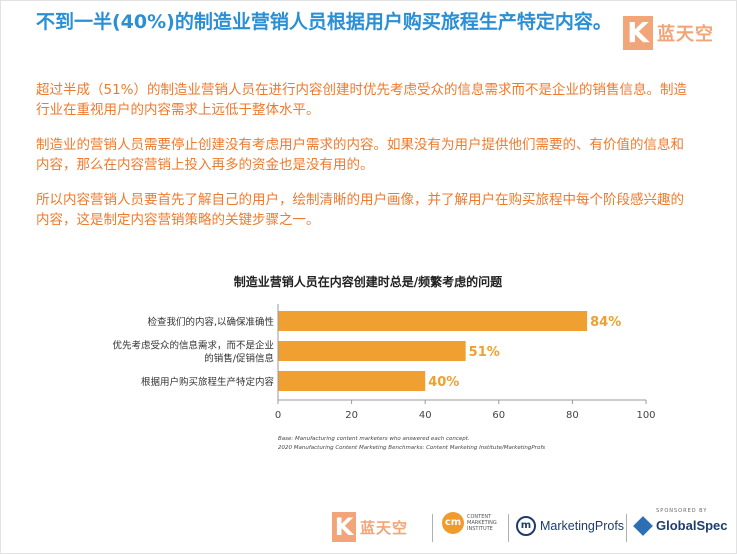 The height and width of the screenshot is (554, 737). I want to click on marketingprofs-logo: m MarketingProfs, so click(570, 526).